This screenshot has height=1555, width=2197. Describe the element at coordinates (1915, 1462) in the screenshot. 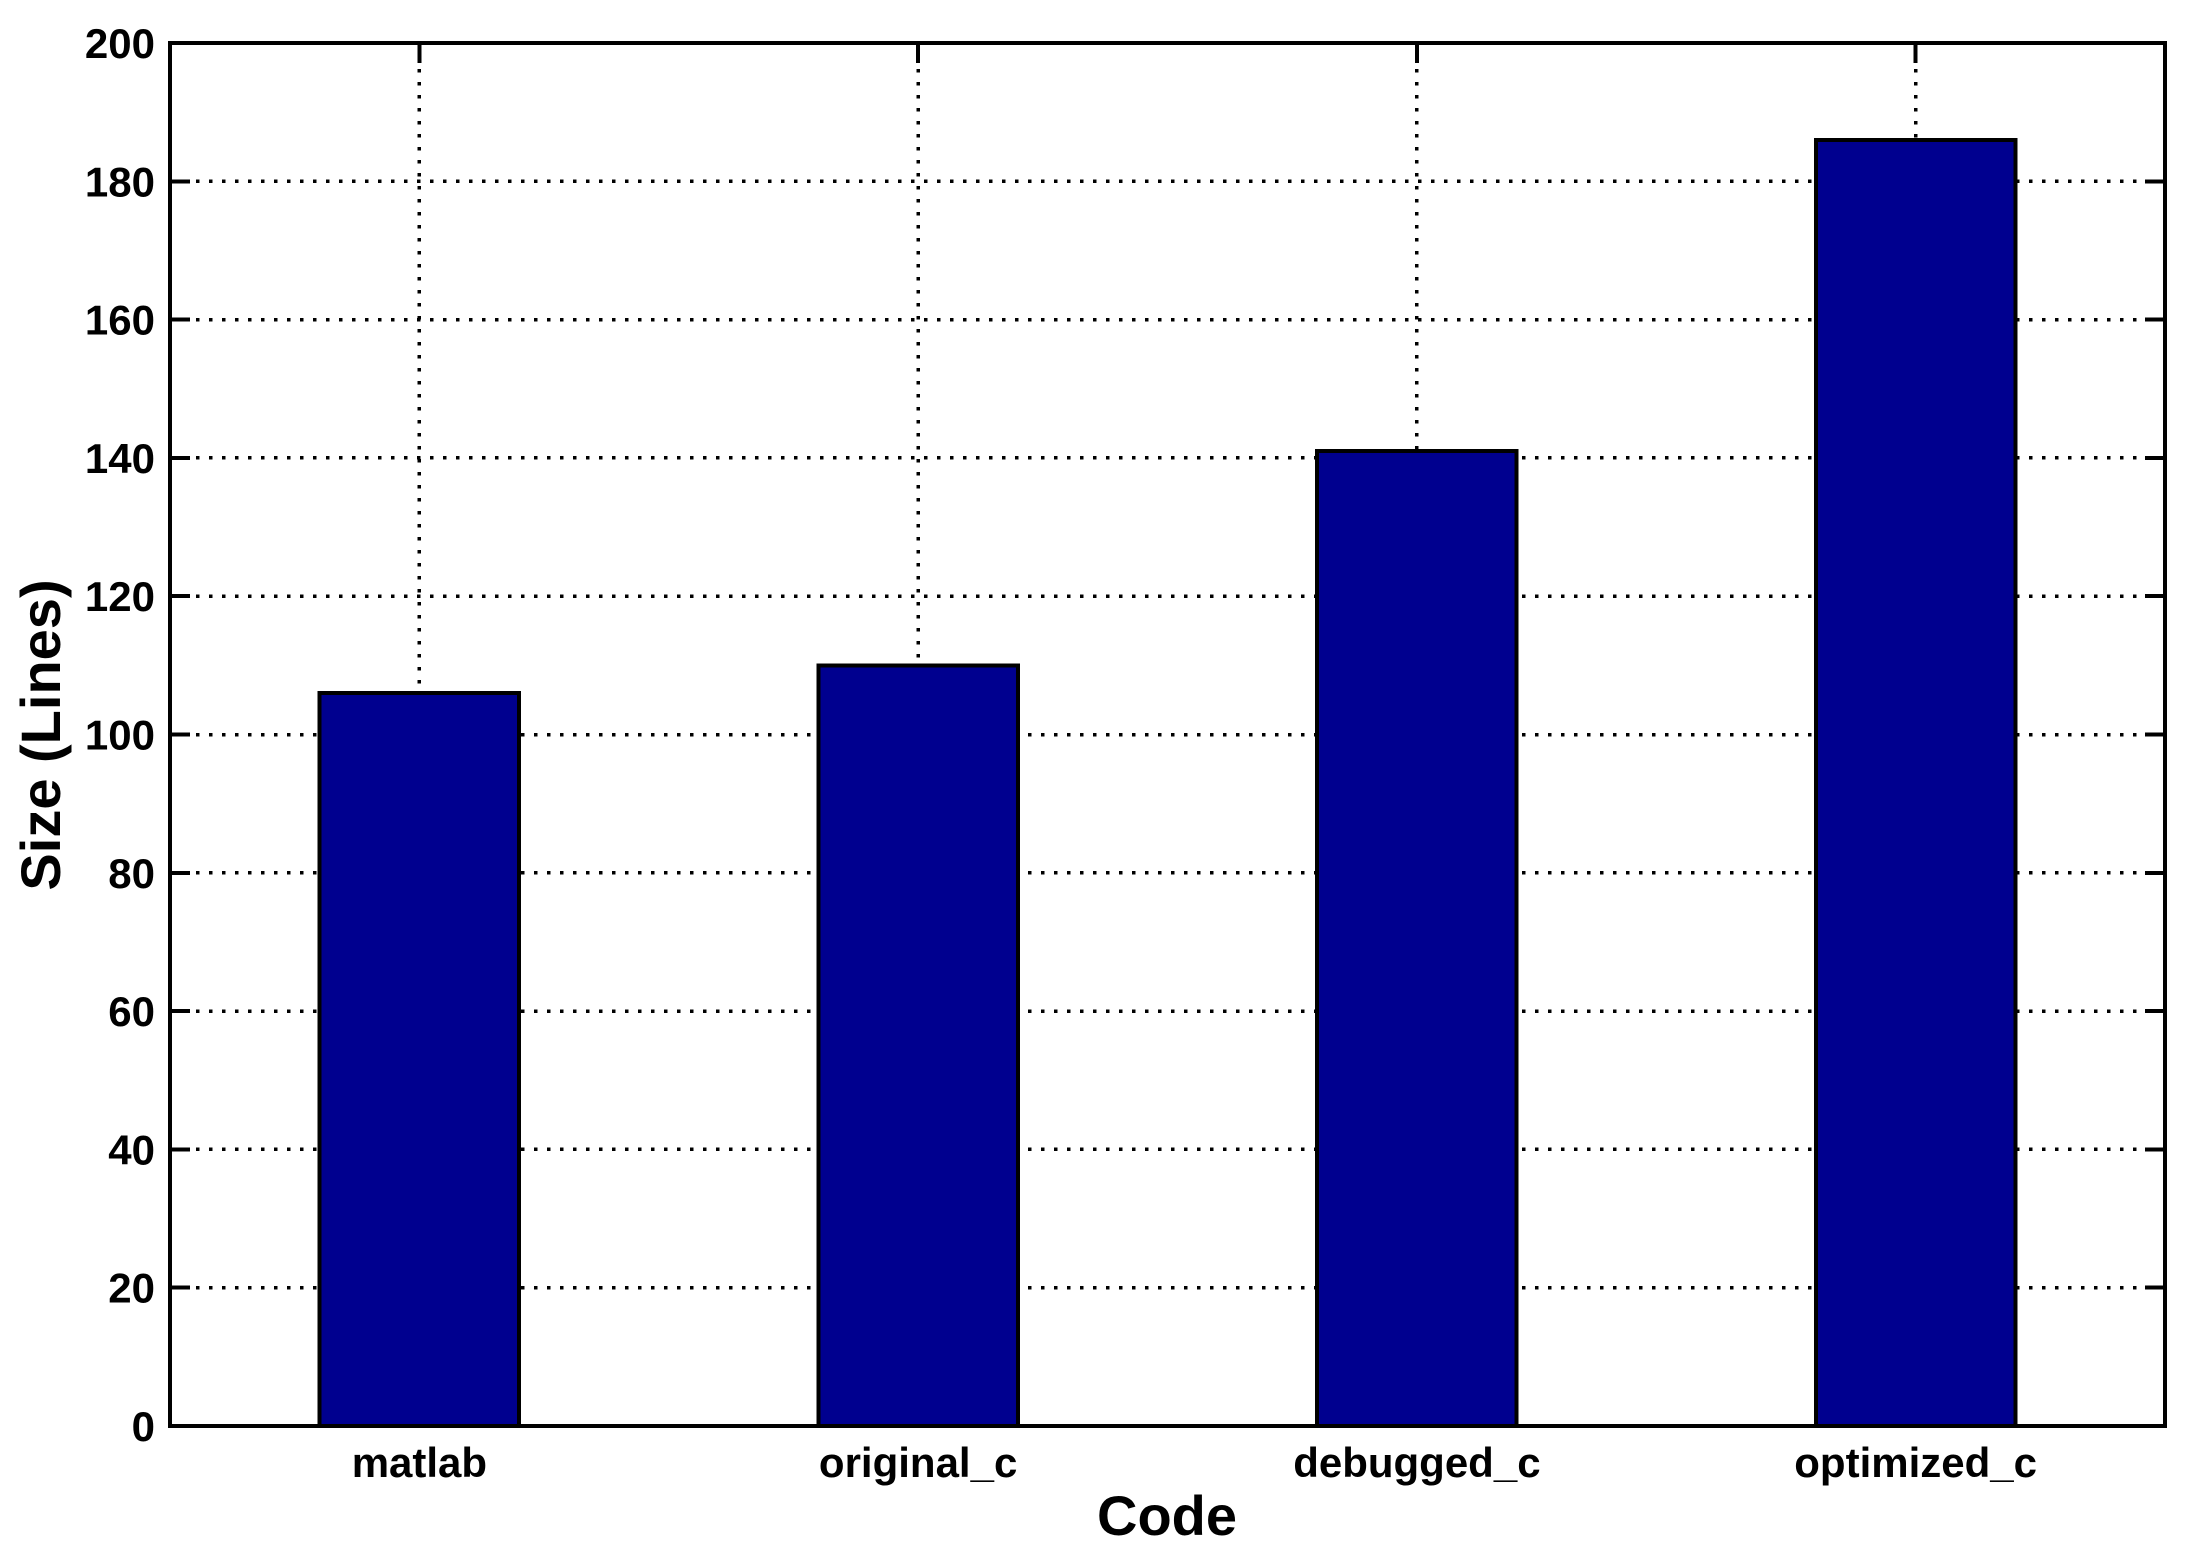

I see `x-tick-label: optimized_c` at that location.